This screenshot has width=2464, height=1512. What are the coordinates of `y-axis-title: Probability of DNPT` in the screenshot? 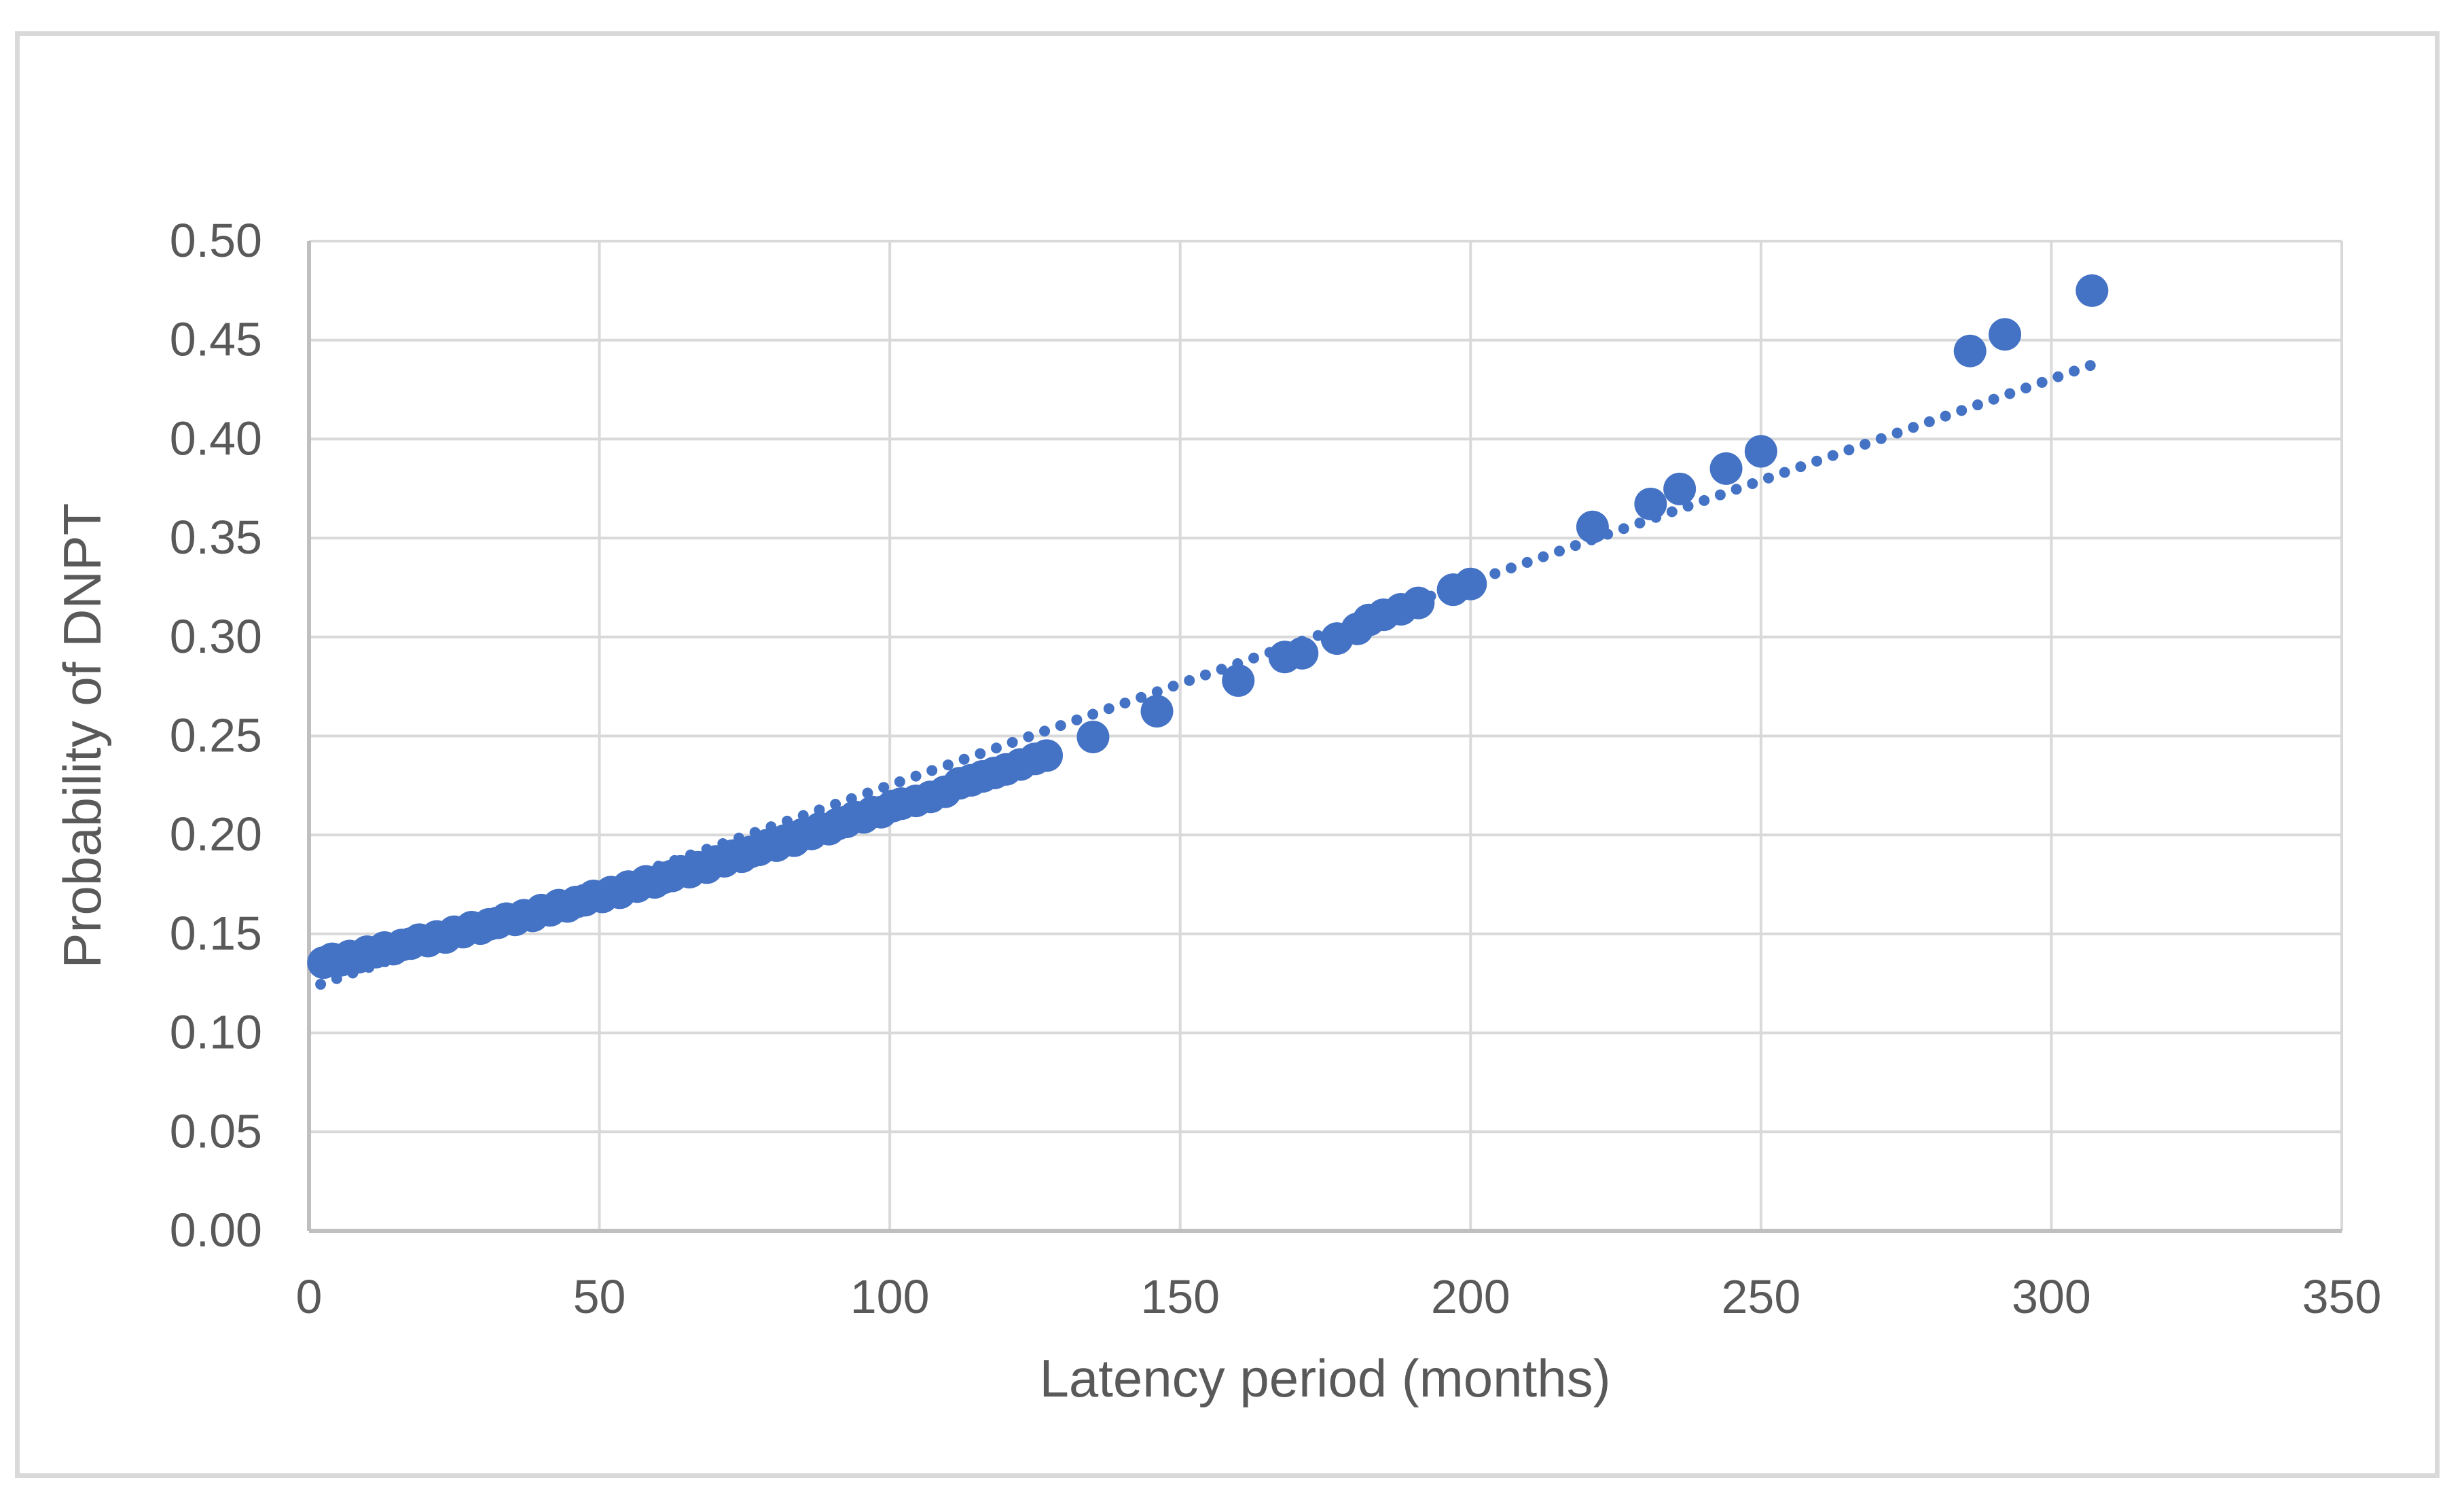 It's located at (82, 736).